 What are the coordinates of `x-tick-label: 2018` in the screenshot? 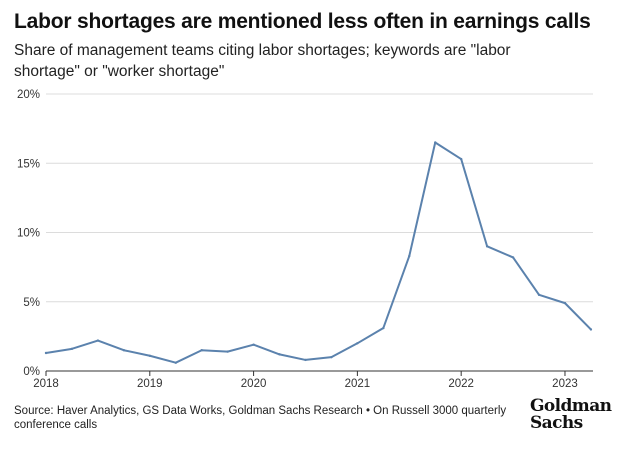 It's located at (46, 384).